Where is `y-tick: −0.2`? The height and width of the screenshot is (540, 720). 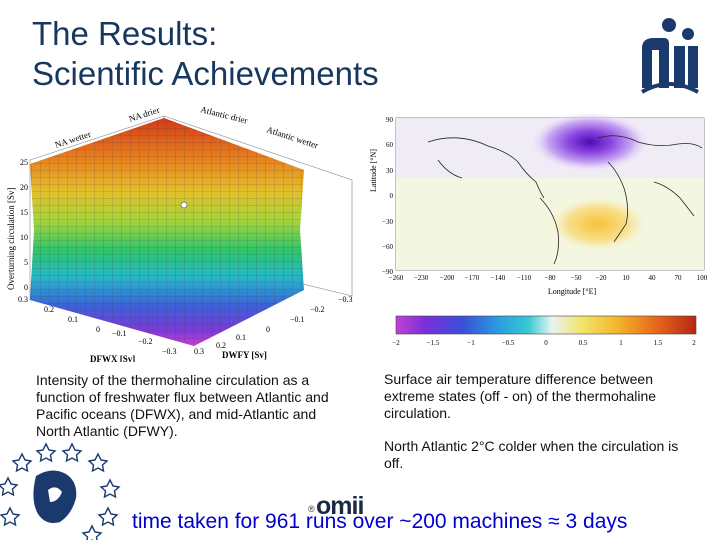 y-tick: −0.2 is located at coordinates (317, 309).